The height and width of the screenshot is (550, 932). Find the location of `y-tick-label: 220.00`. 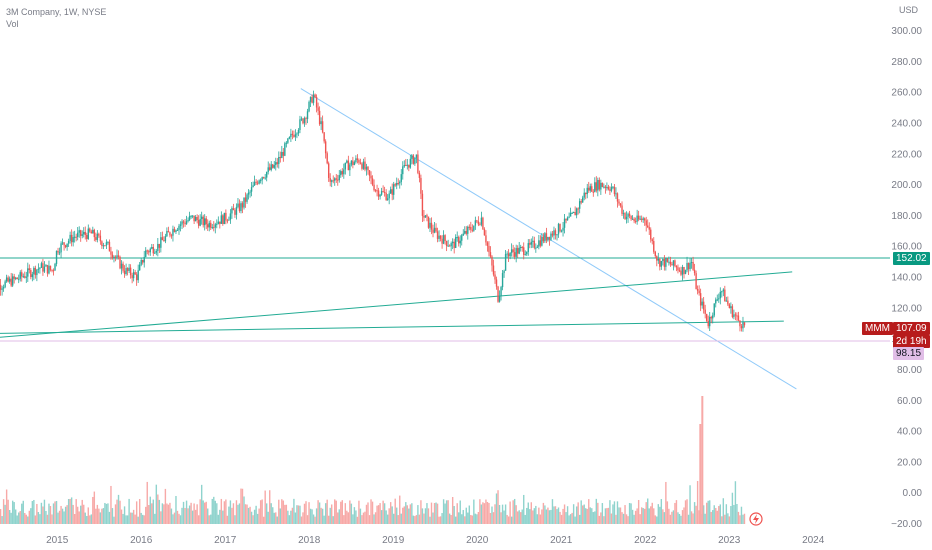

y-tick-label: 220.00 is located at coordinates (906, 154).